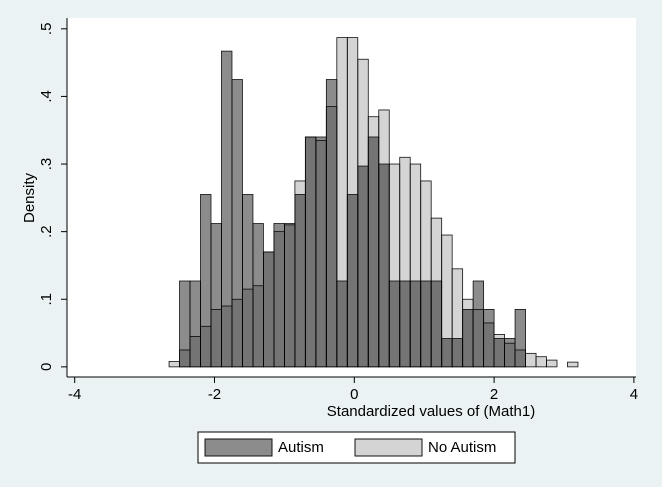  What do you see at coordinates (214, 394) in the screenshot?
I see `x-tick-label: -2` at bounding box center [214, 394].